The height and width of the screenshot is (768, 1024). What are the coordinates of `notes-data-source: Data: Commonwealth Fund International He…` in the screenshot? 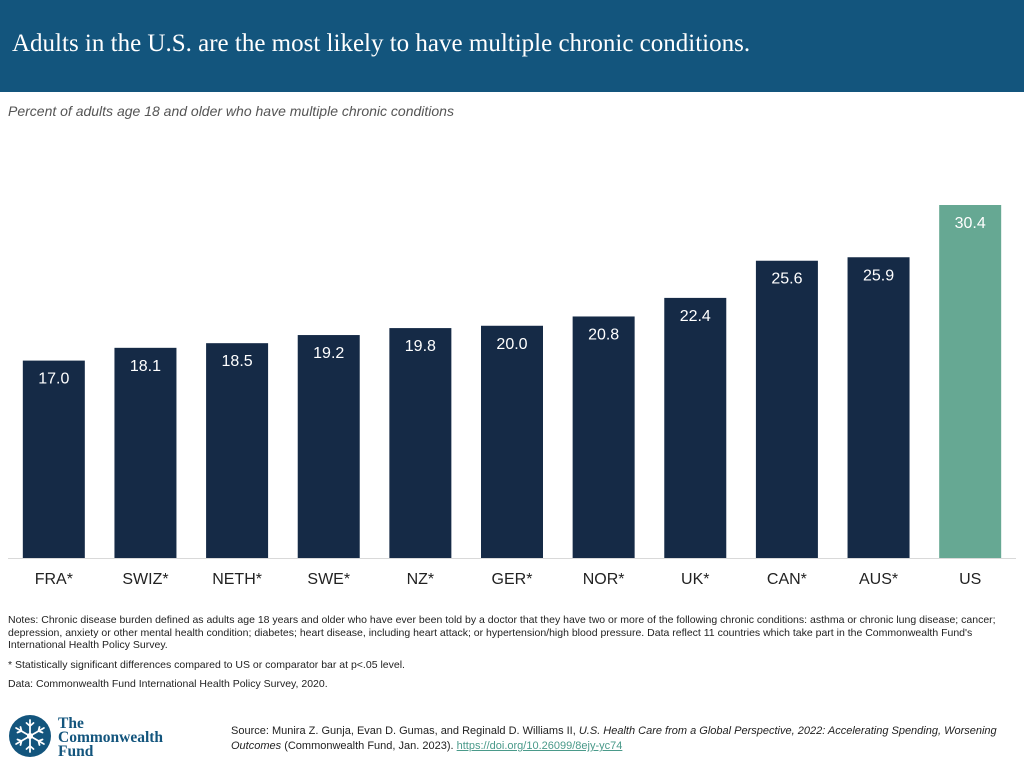 It's located at (168, 684).